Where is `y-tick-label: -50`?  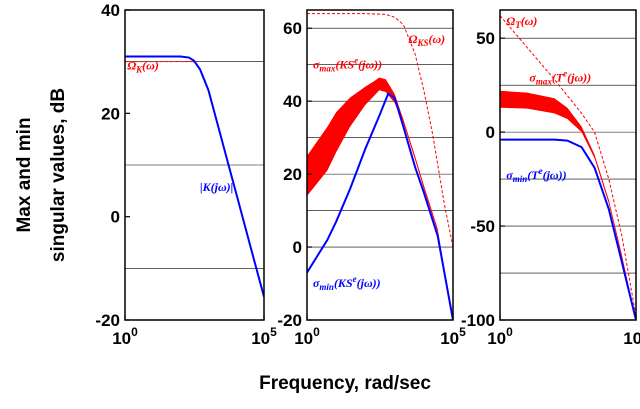
y-tick-label: -50 is located at coordinates (482, 226).